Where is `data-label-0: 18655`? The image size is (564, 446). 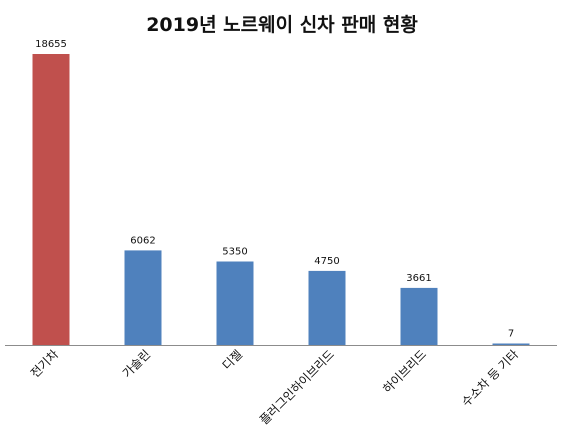 data-label-0: 18655 is located at coordinates (51, 44).